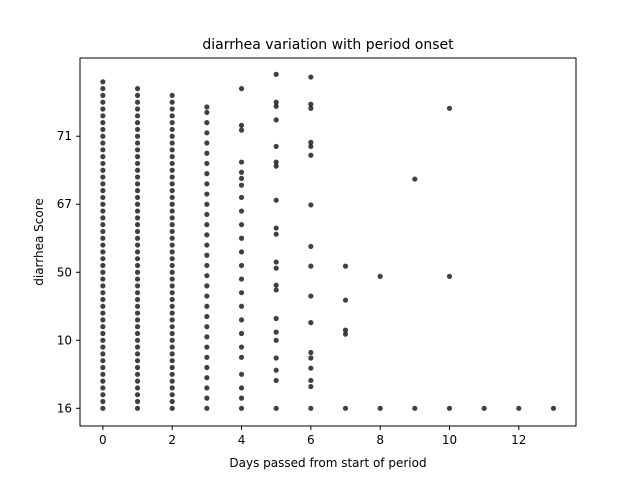  I want to click on x-axis-label: Days passed from start of period, so click(327, 463).